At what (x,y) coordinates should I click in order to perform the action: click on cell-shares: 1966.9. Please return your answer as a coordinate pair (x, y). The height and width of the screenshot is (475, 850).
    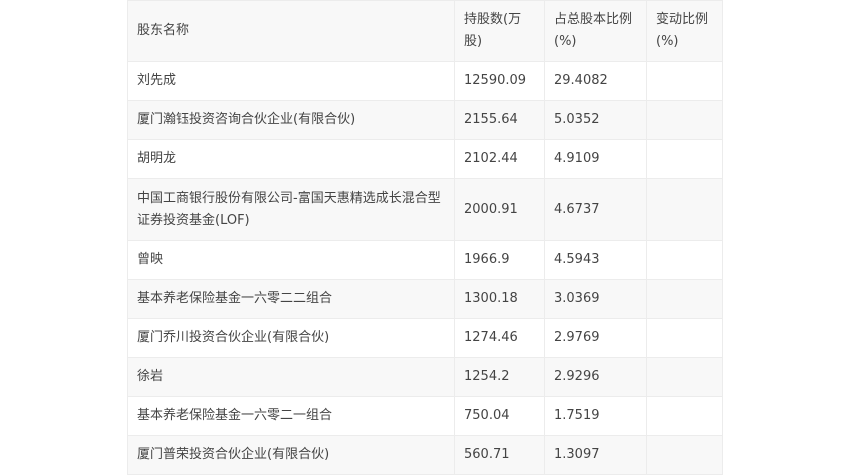
    Looking at the image, I should click on (499, 260).